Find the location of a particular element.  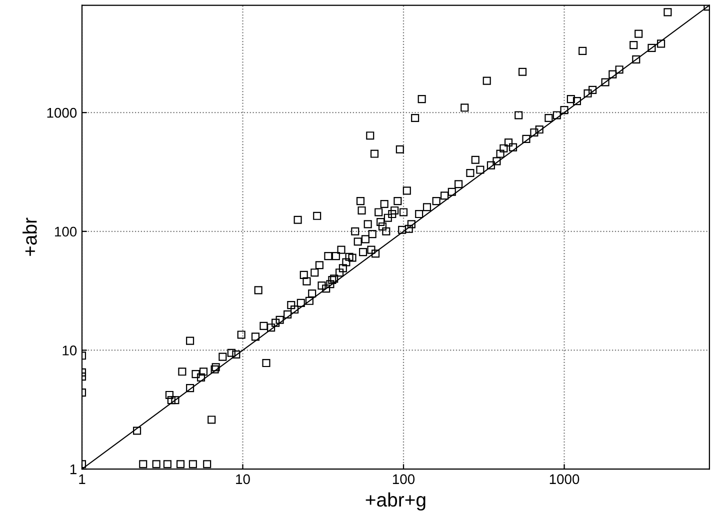

y-tick-label: 1 is located at coordinates (73, 469).